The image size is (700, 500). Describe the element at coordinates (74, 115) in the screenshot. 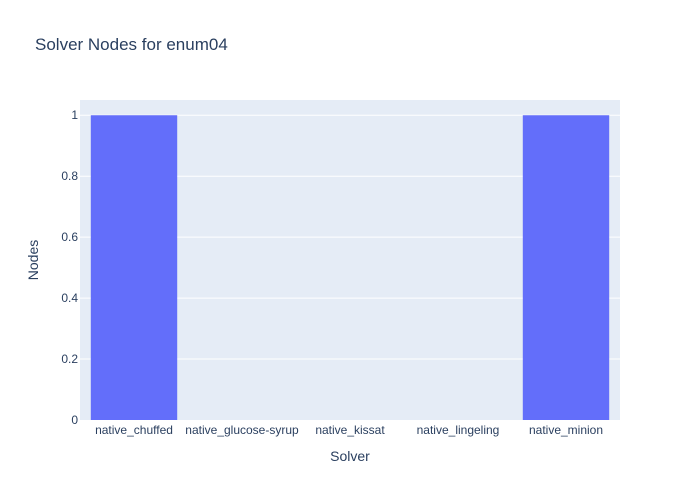

I see `y-tick-label: 1` at that location.